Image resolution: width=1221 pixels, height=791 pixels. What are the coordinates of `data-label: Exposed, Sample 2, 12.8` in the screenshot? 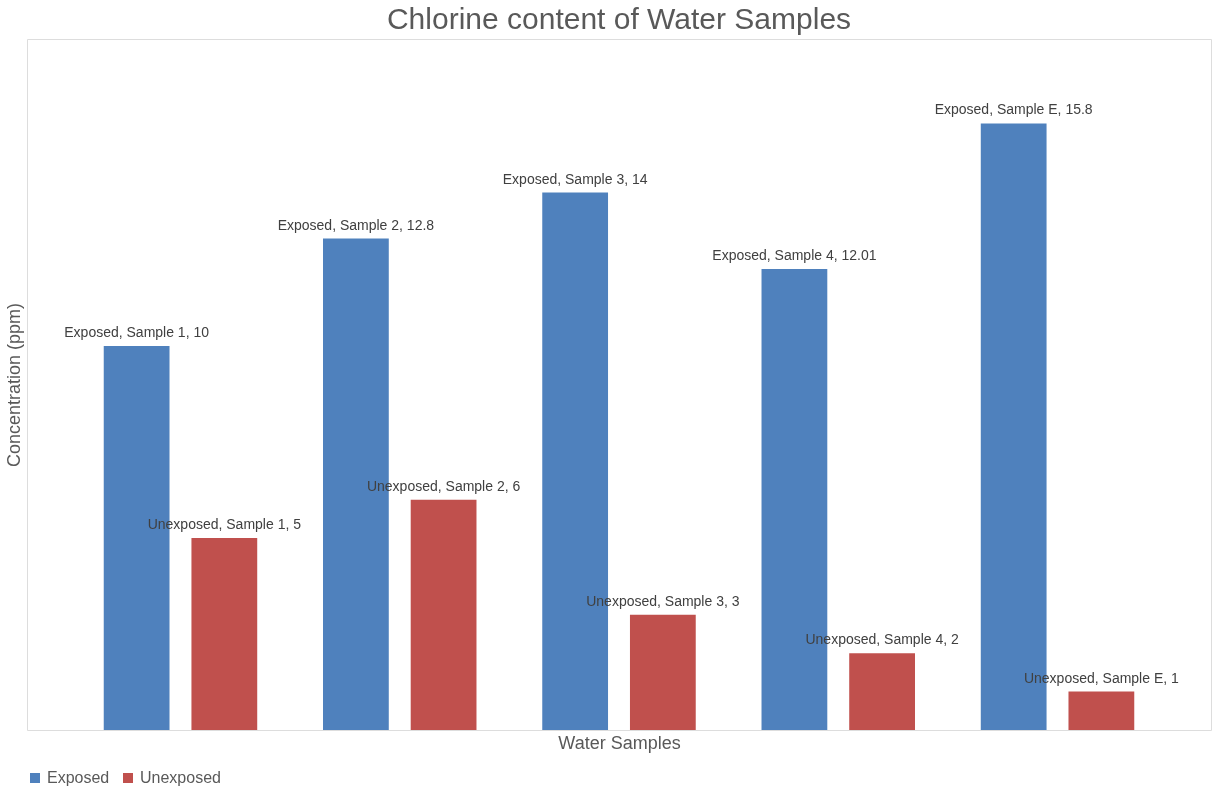 It's located at (356, 224).